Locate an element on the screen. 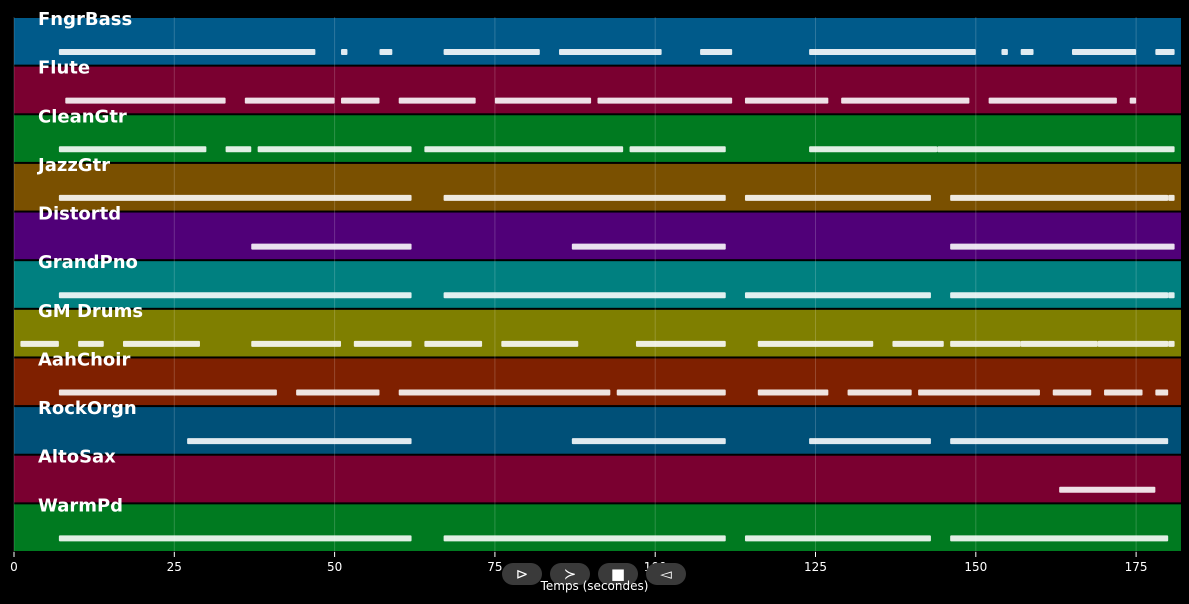 This screenshot has height=604, width=1189. track-name: AahChoir is located at coordinates (84, 359).